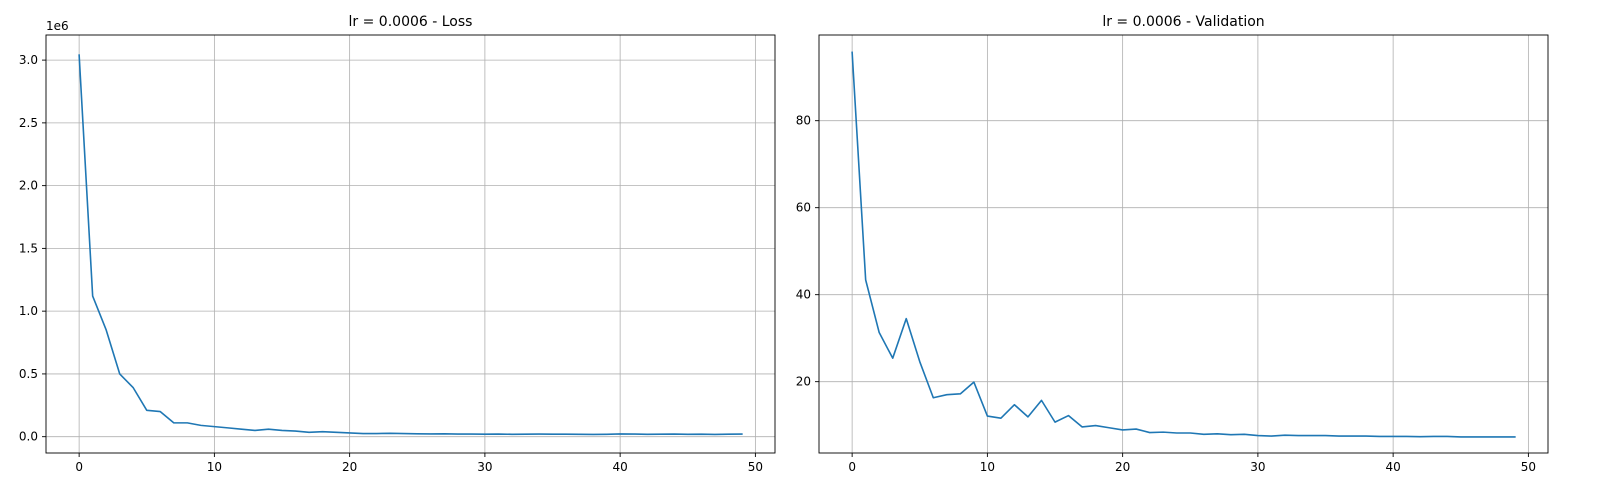 The height and width of the screenshot is (500, 1600). Describe the element at coordinates (755, 467) in the screenshot. I see `loss-x-tick-label: 50` at that location.